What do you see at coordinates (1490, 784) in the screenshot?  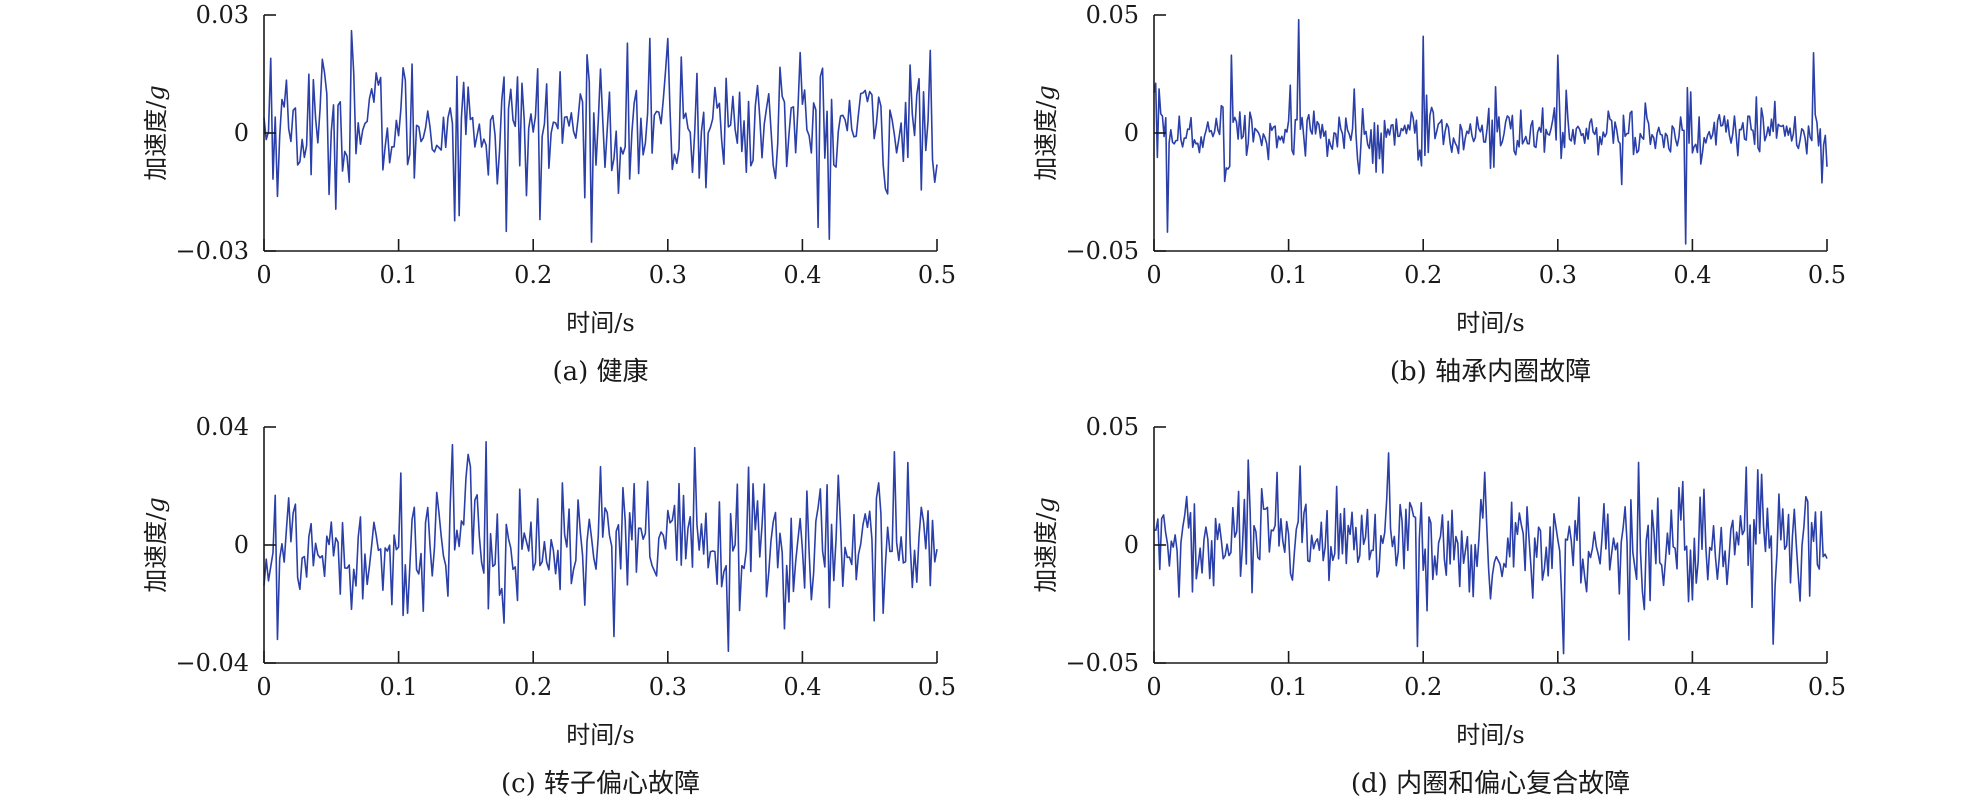 I see `panel-caption: (d) 内圈和偏心复合故障` at bounding box center [1490, 784].